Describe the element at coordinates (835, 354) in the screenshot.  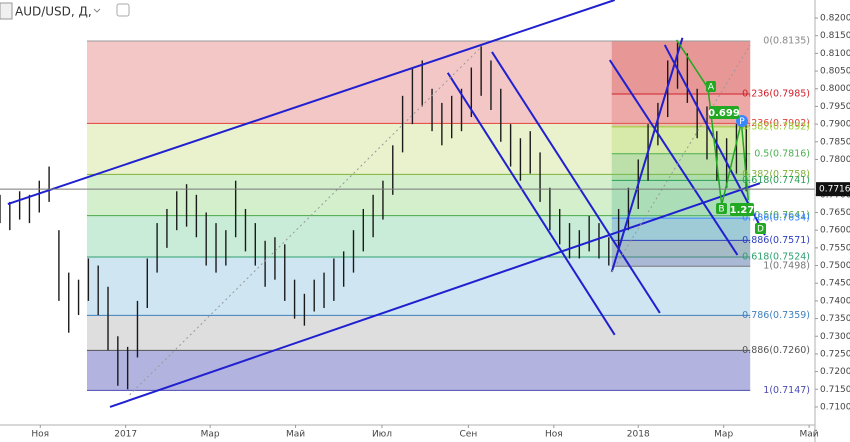
I see `y-tick-label: 0.7250` at that location.